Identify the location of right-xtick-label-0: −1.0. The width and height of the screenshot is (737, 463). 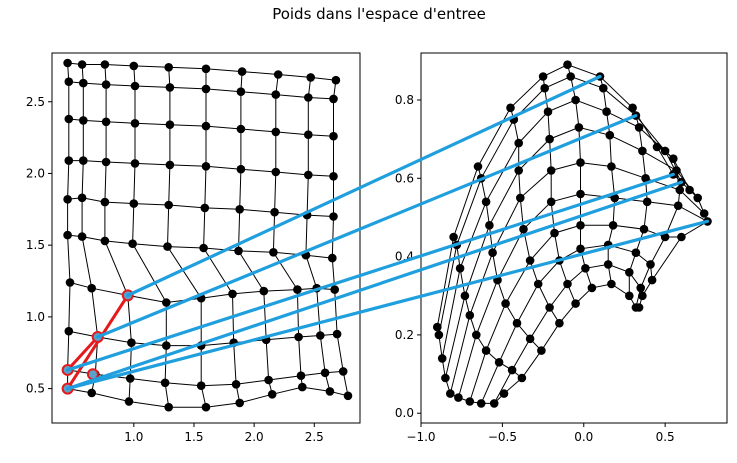
(420, 437).